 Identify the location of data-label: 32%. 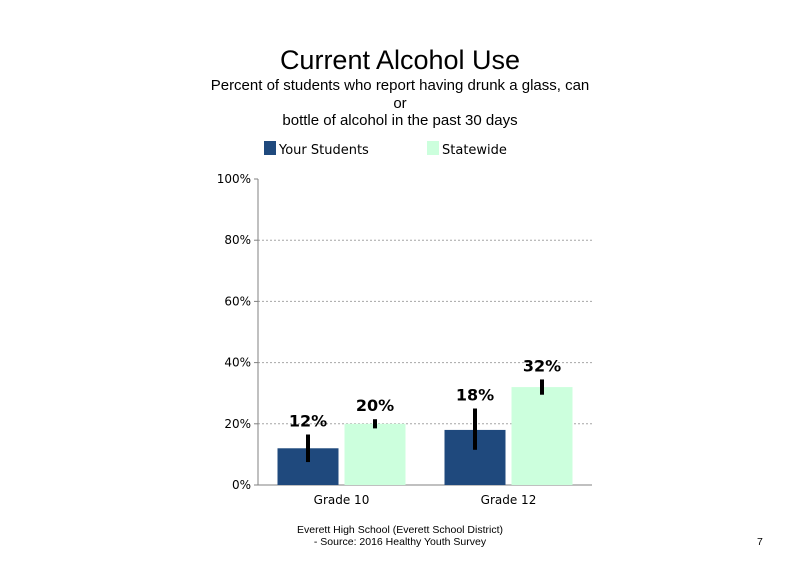
(542, 365).